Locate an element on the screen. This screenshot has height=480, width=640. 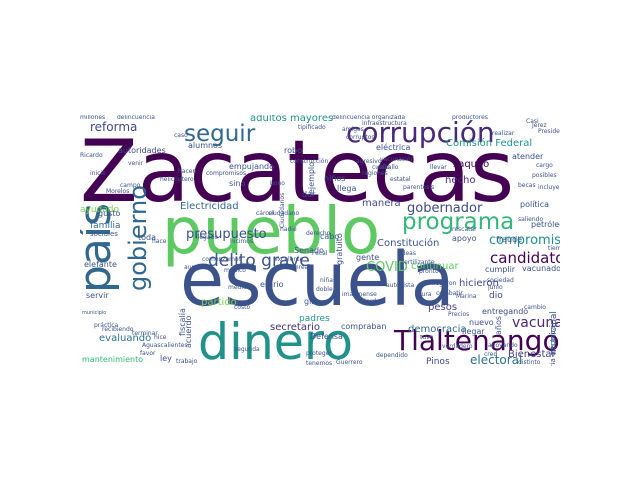
word: servir is located at coordinates (97, 295).